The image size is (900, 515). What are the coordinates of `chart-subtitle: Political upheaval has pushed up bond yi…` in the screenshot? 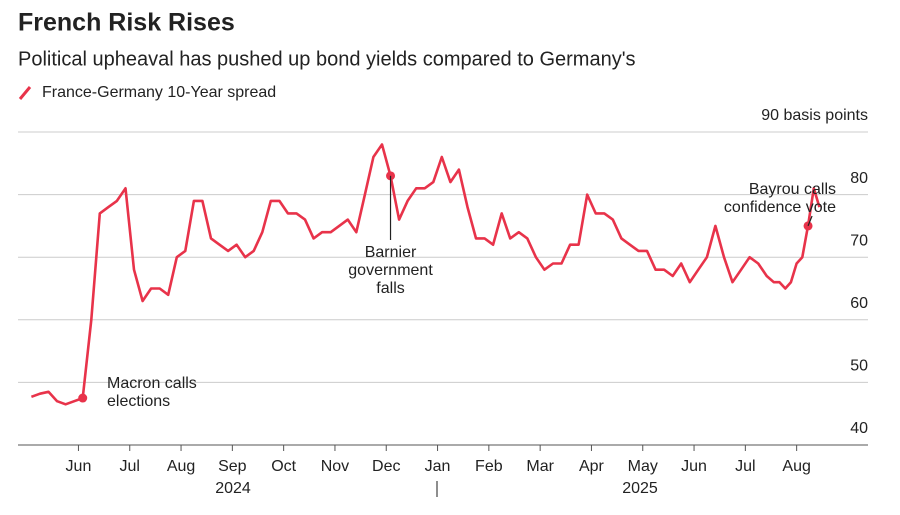 It's located at (327, 59).